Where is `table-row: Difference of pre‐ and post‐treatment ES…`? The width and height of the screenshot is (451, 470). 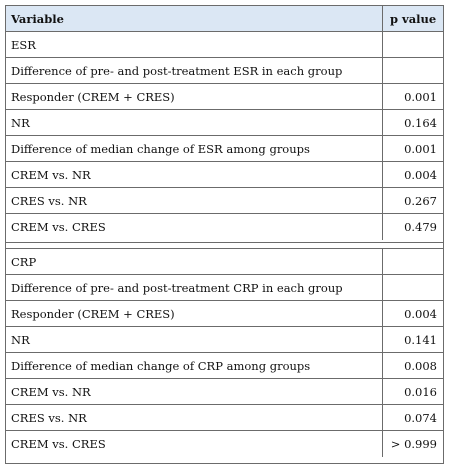 table-row: Difference of pre‐ and post‐treatment ES… is located at coordinates (224, 71).